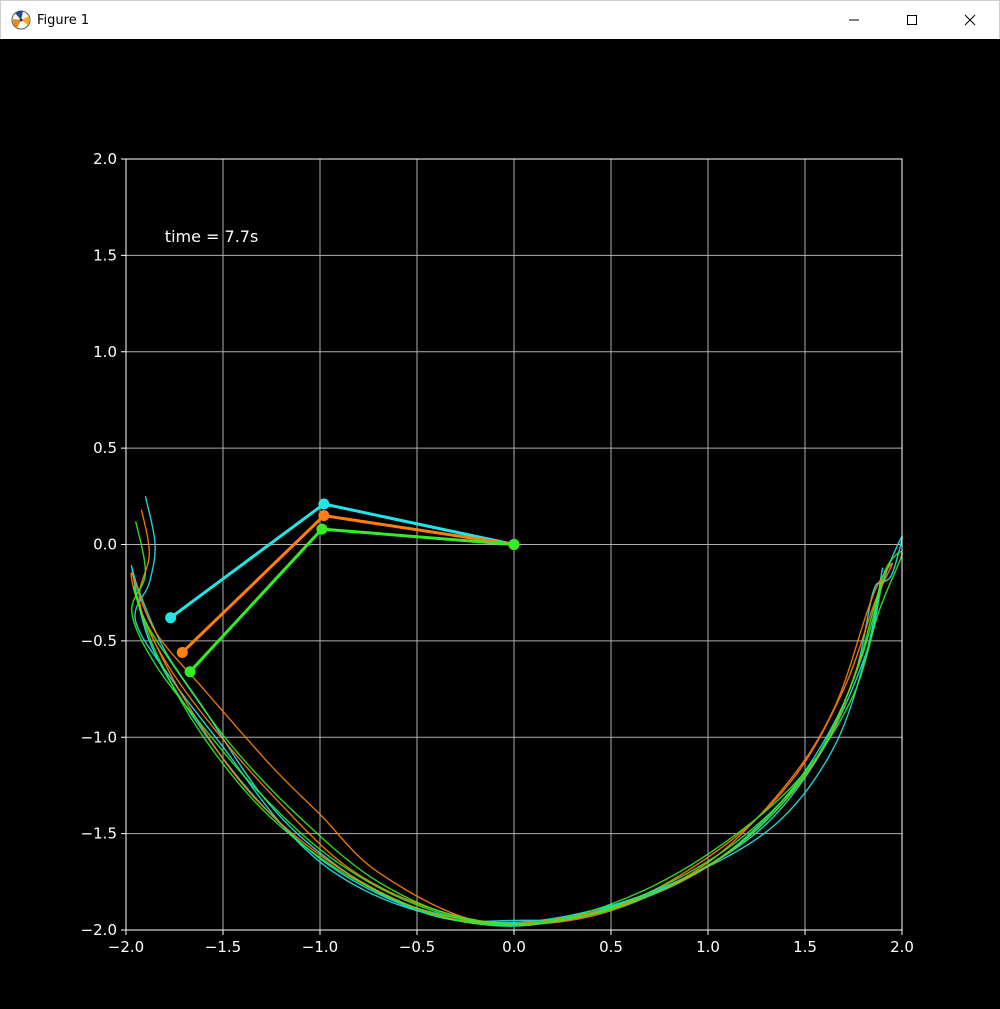 Image resolution: width=1000 pixels, height=1009 pixels. What do you see at coordinates (105, 352) in the screenshot?
I see `y-tick-label: 1.0` at bounding box center [105, 352].